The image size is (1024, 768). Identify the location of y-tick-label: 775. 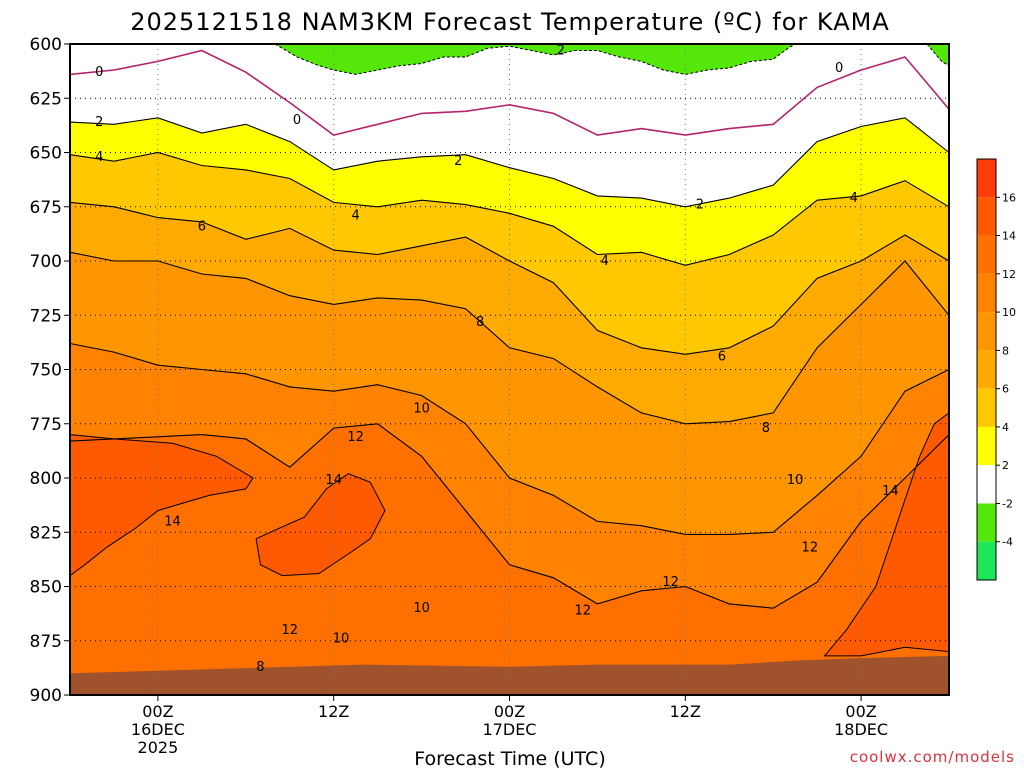
(46, 425).